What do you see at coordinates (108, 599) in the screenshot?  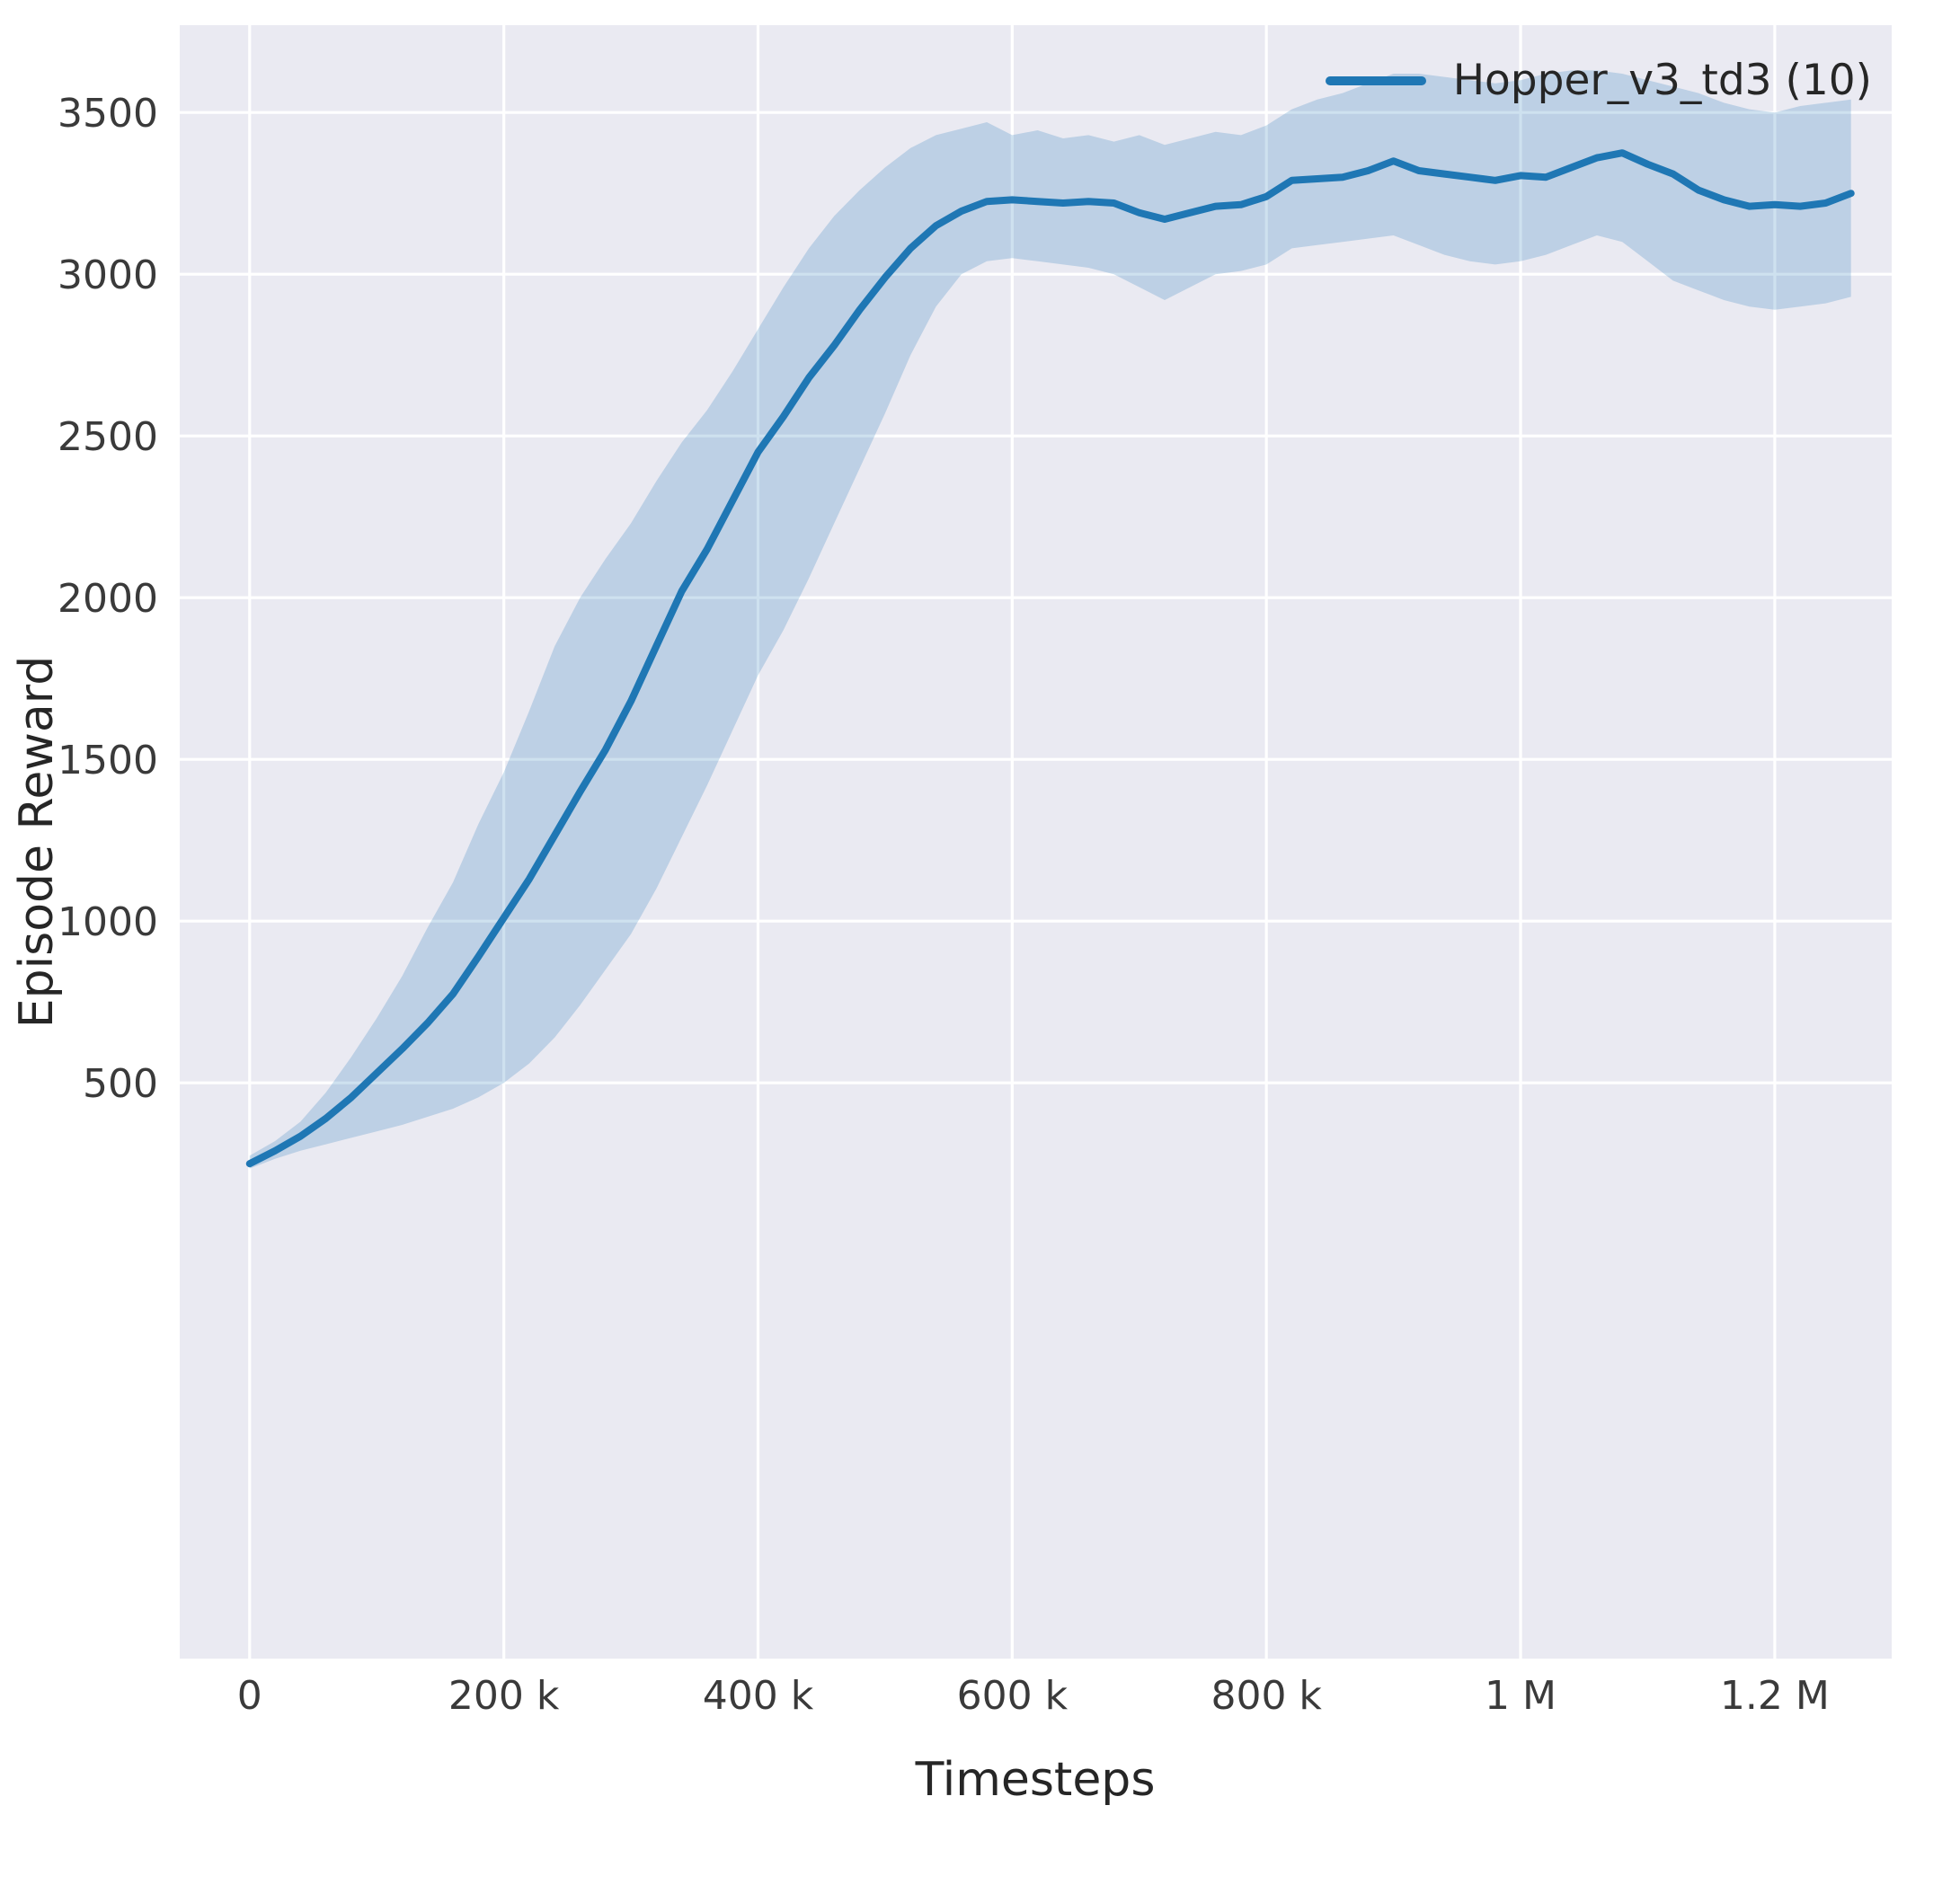 I see `y-tick-label: 2000` at bounding box center [108, 599].